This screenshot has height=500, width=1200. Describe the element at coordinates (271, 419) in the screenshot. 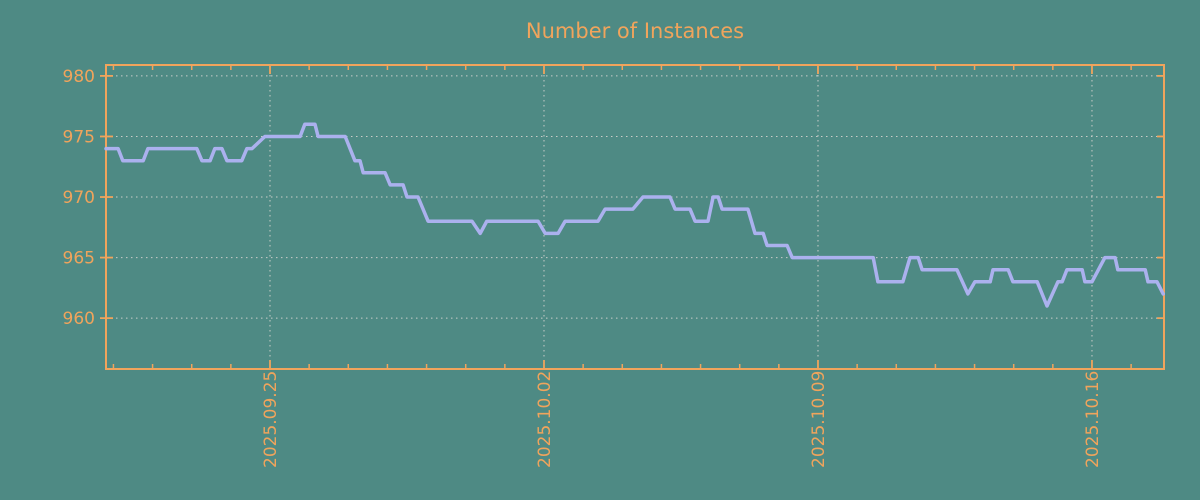

I see `x-tick-label: 2025.09.25` at that location.